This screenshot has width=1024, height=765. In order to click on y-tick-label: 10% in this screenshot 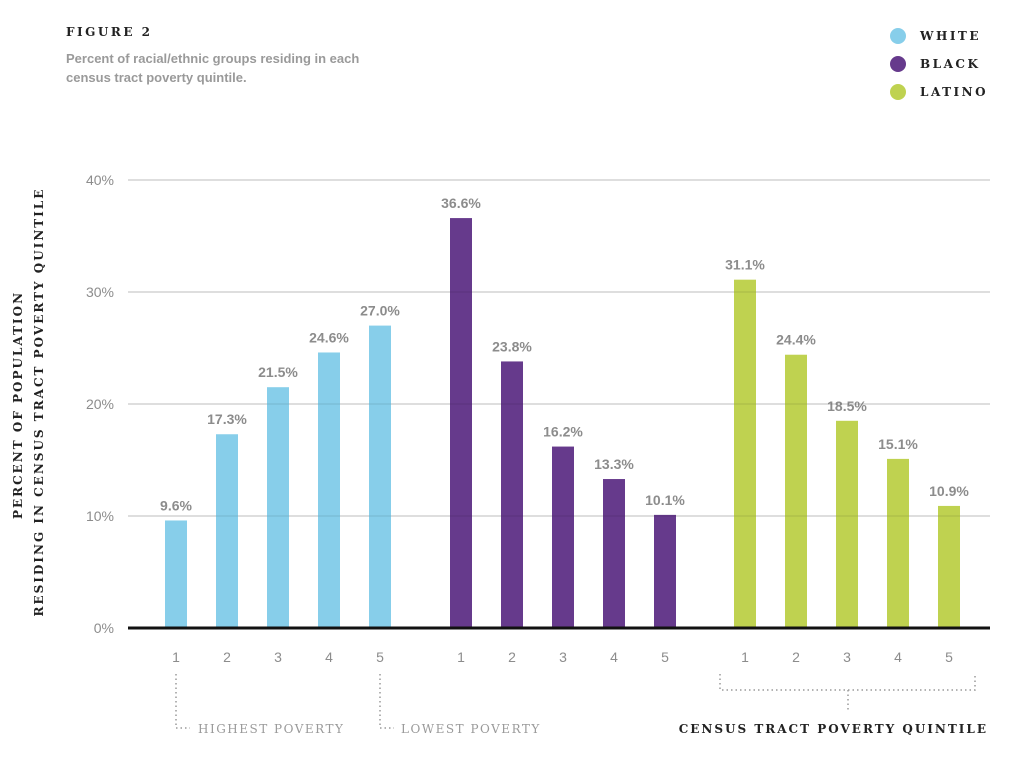, I will do `click(100, 516)`.